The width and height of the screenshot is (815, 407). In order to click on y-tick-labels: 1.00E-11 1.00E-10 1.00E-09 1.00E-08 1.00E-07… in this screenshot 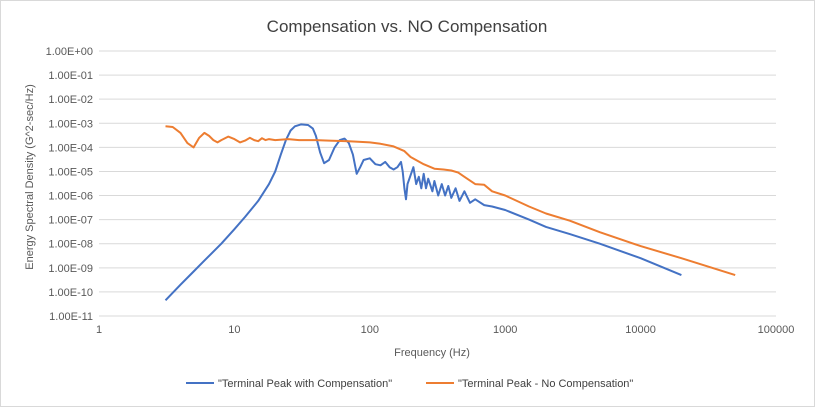, I will do `click(69, 184)`.